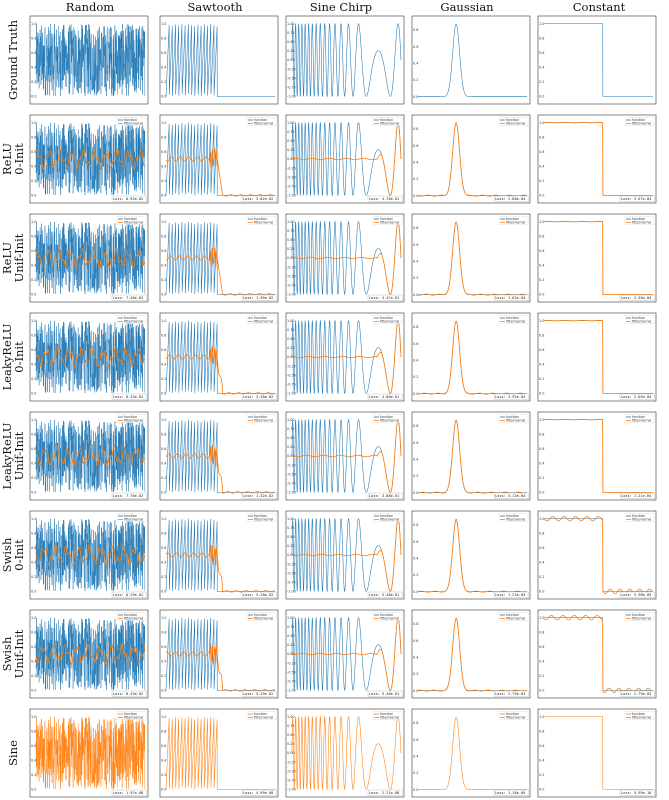 The height and width of the screenshot is (800, 669). What do you see at coordinates (258, 397) in the screenshot?
I see `loss-label: Loss: 3.28e-02` at bounding box center [258, 397].